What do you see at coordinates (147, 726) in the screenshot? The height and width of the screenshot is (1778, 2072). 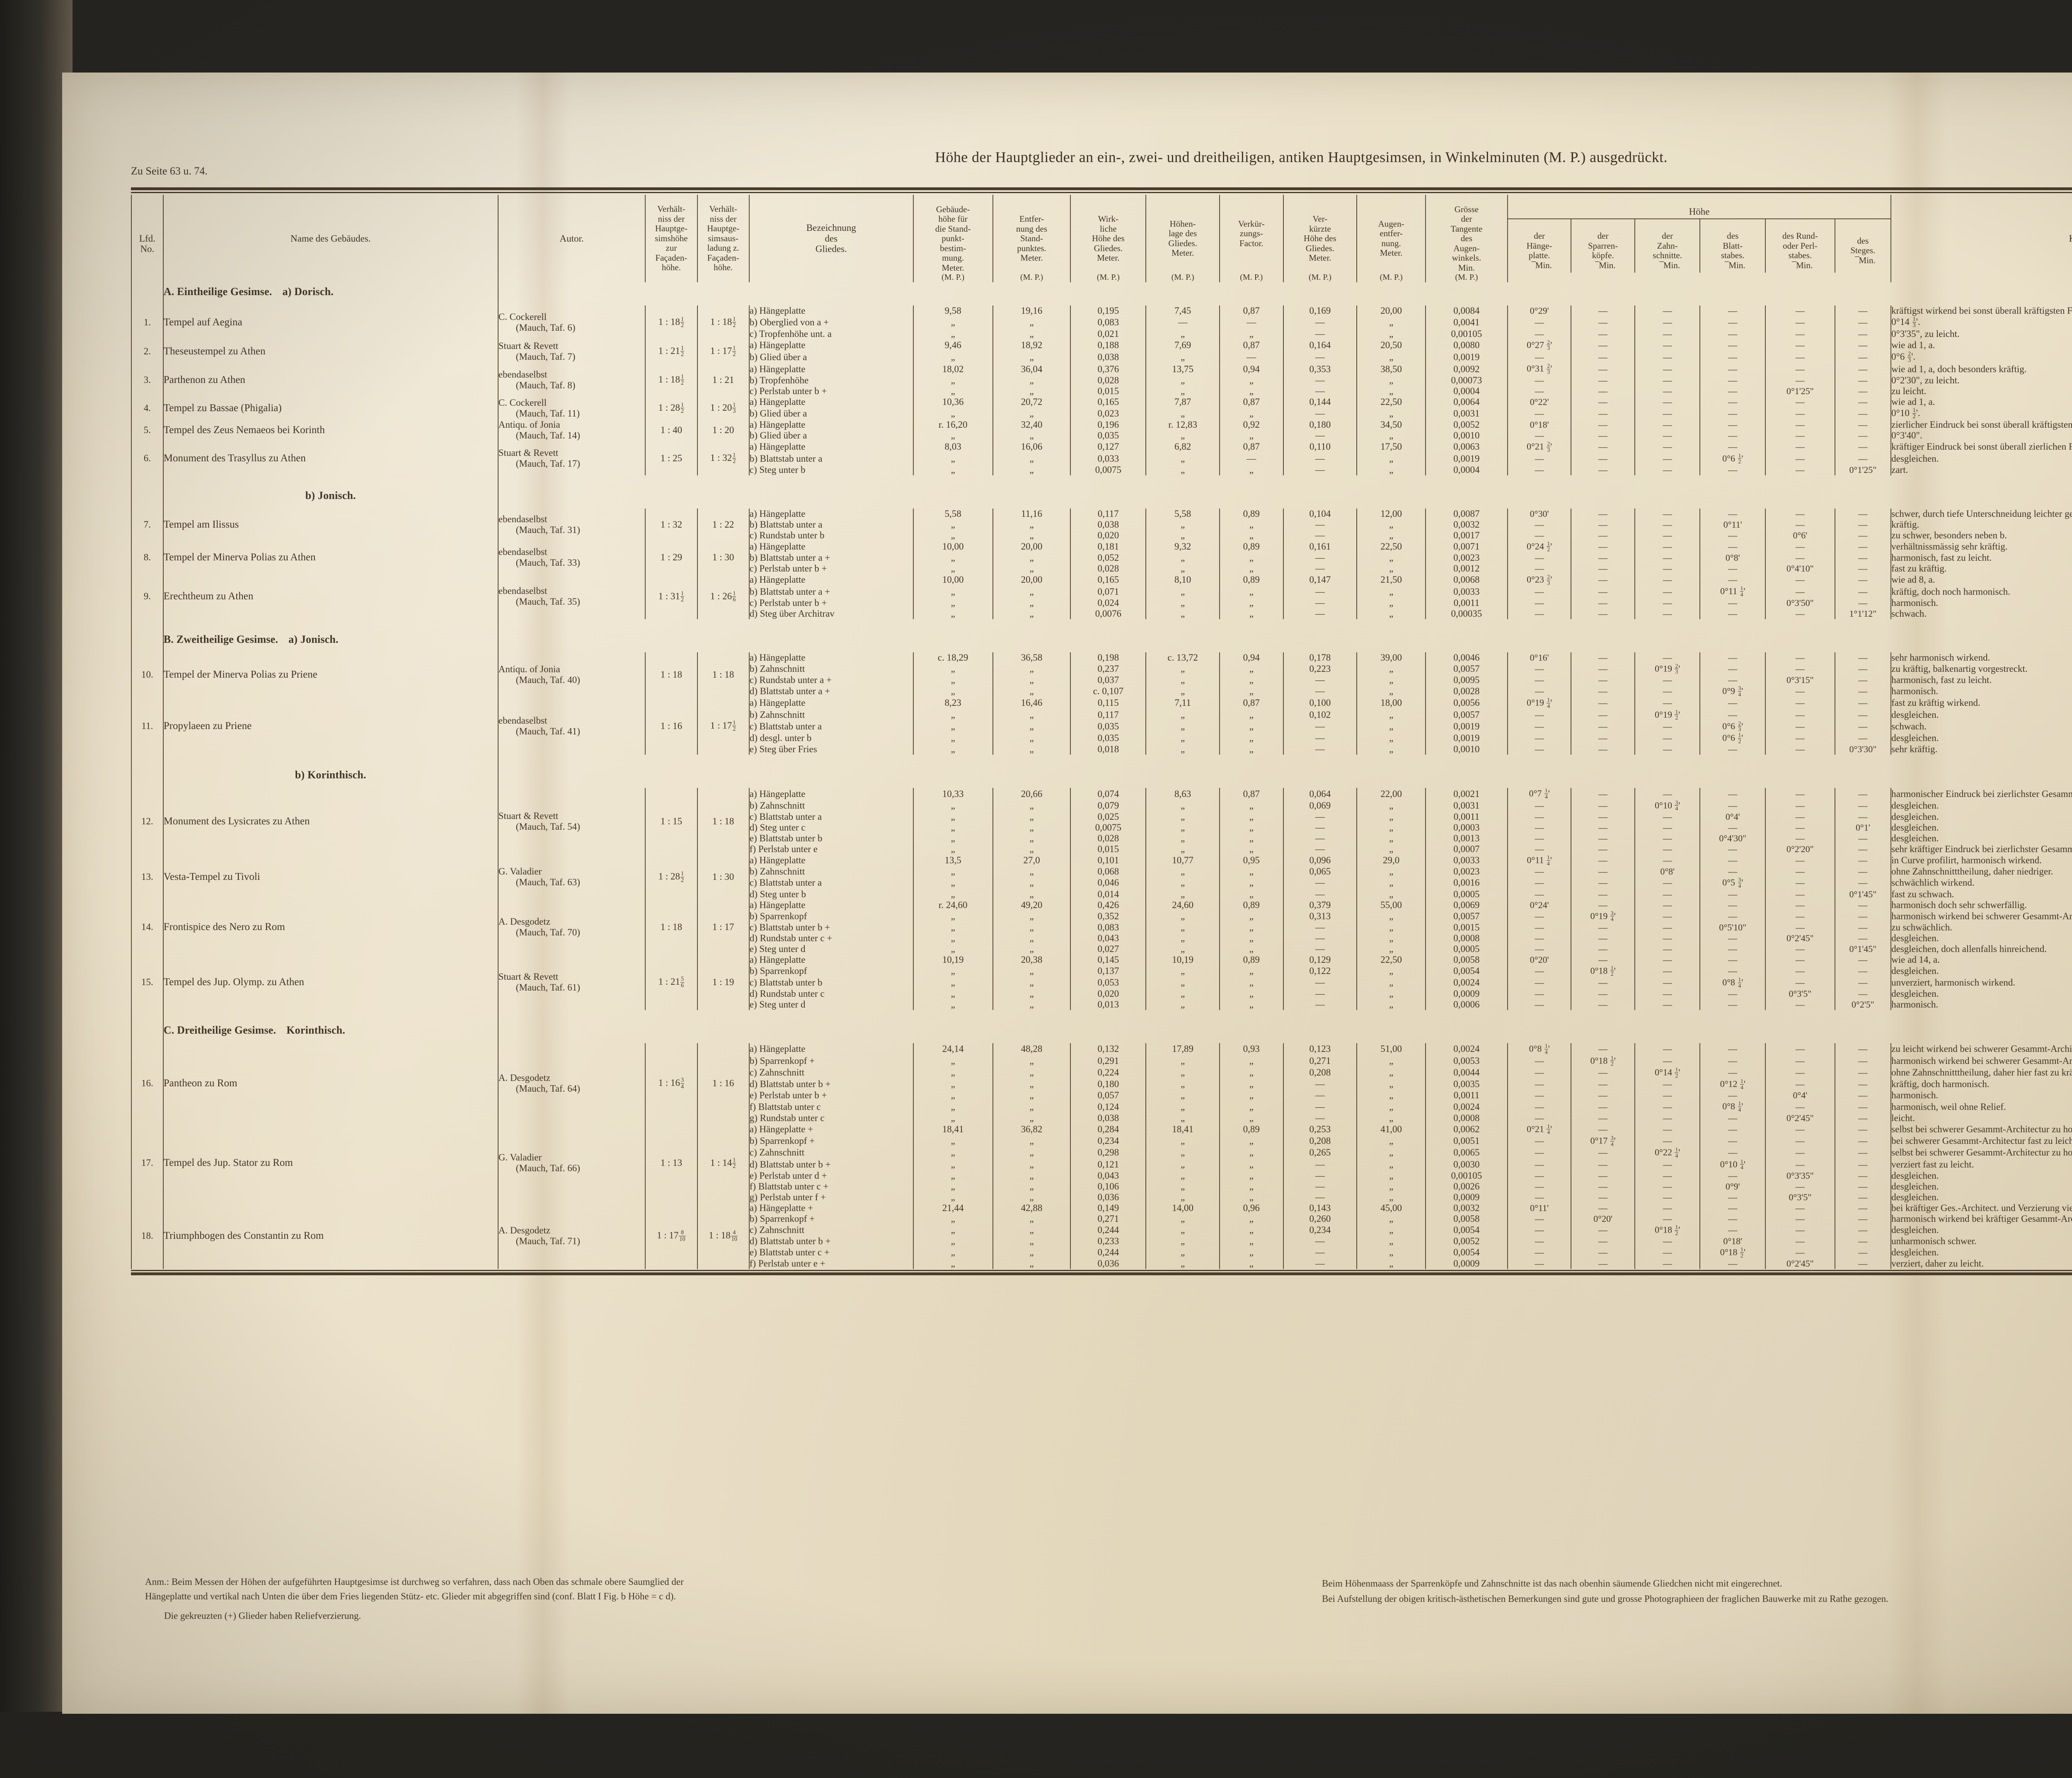 I see `cell-lfd-no: 11.` at bounding box center [147, 726].